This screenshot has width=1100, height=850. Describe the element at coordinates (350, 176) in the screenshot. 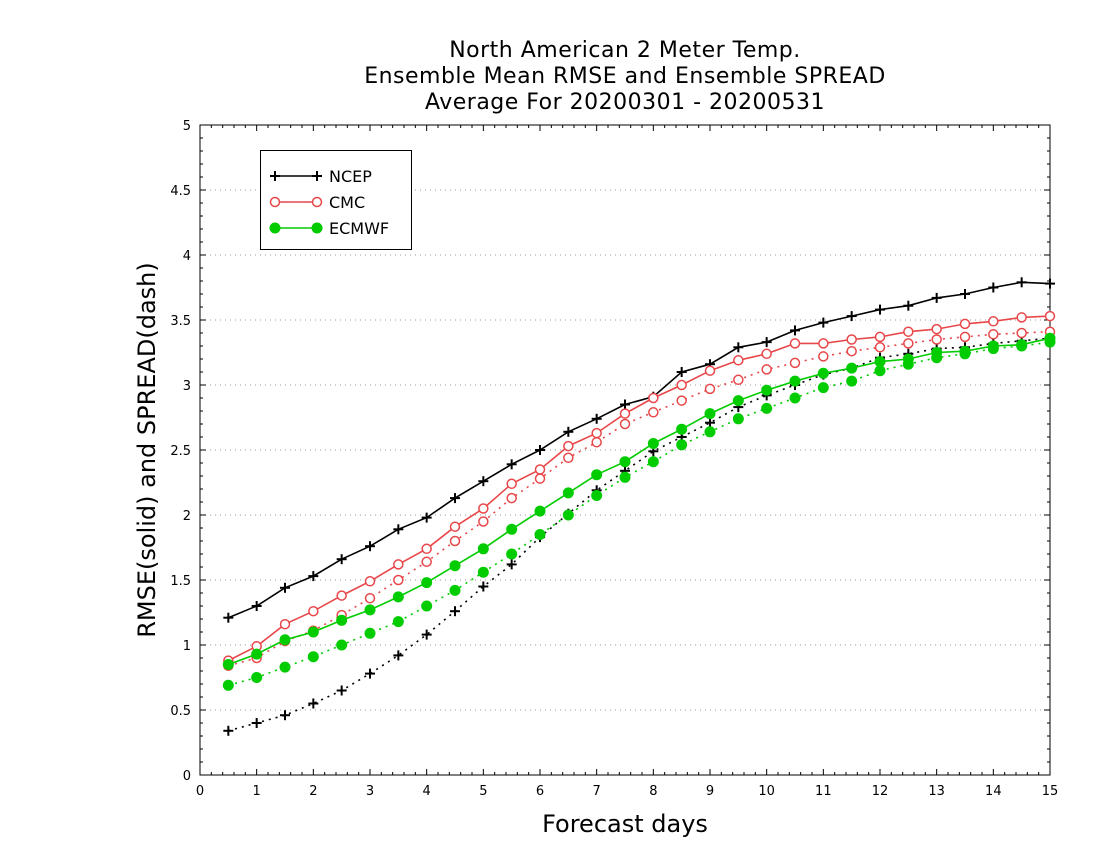

I see `legend-label-ncep: NCEP` at that location.